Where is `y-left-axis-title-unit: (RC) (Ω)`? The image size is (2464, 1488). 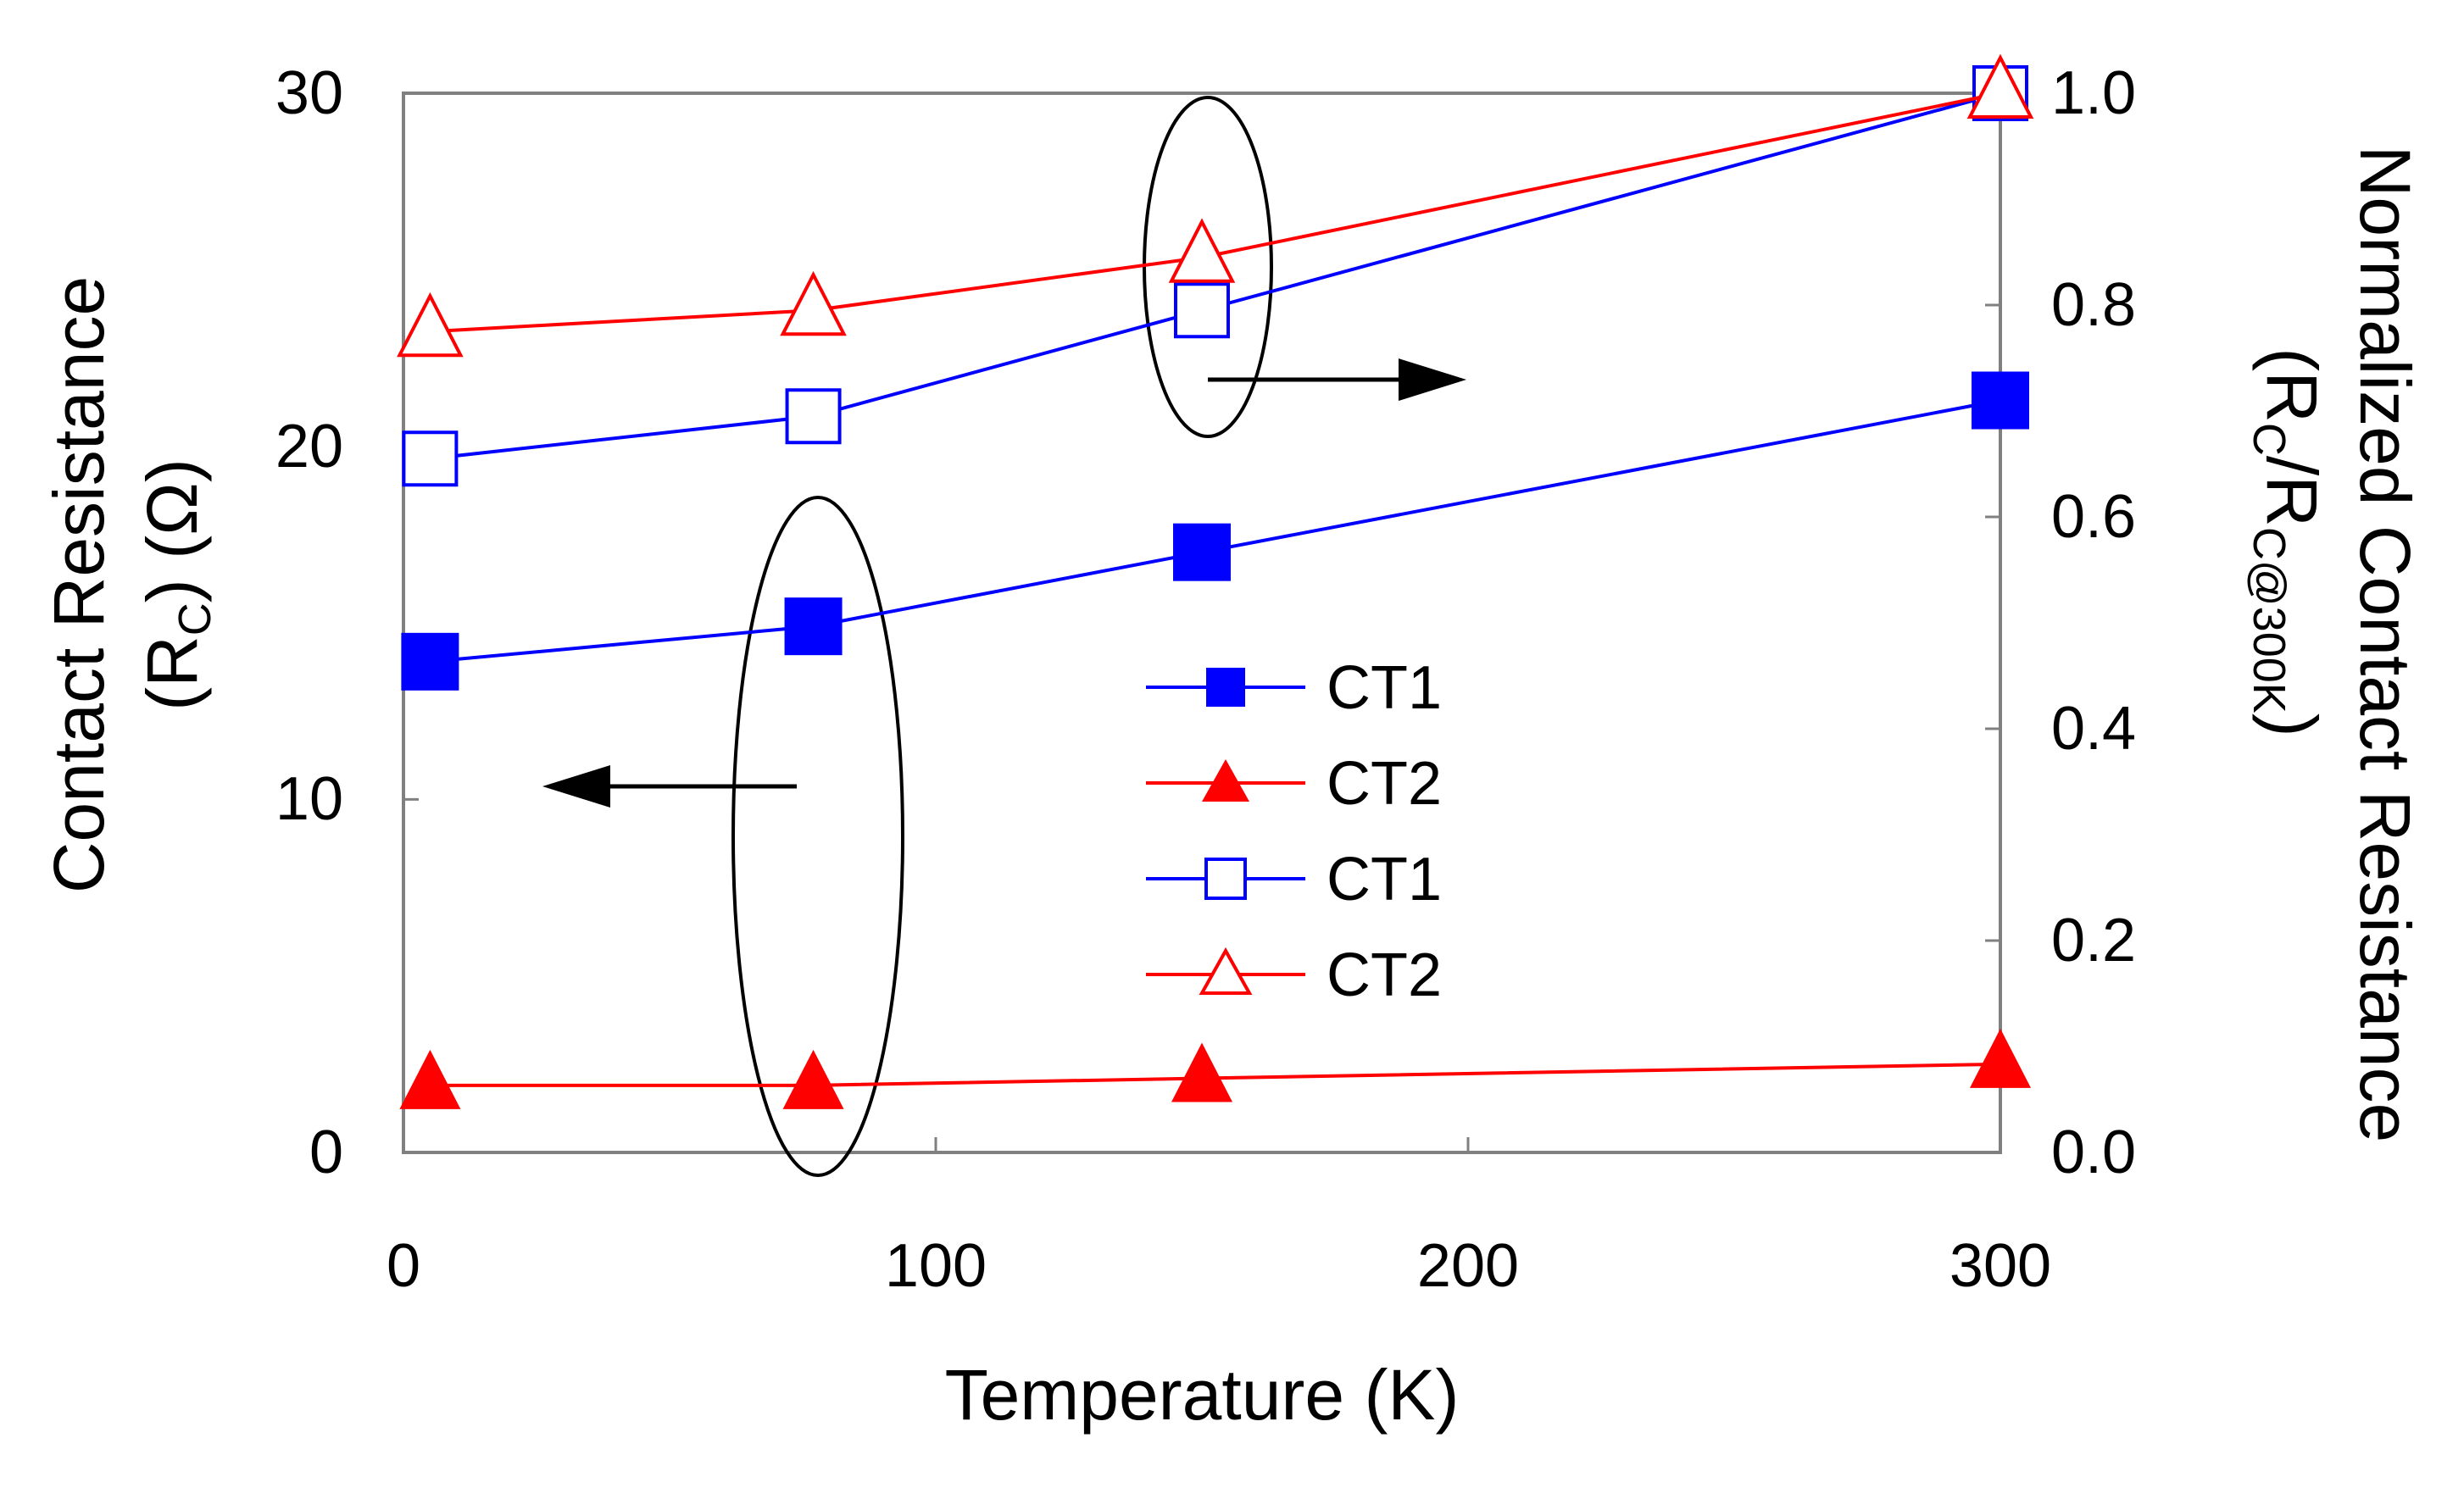 y-left-axis-title-unit: (RC) (Ω) is located at coordinates (176, 585).